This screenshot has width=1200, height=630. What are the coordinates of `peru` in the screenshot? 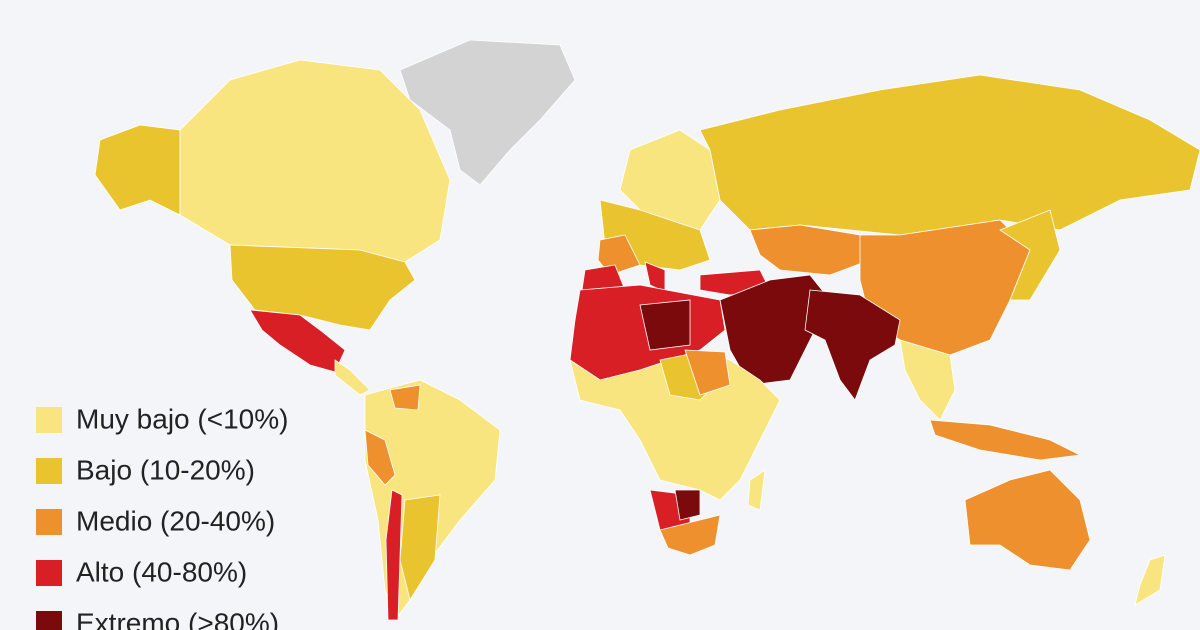 It's located at (380, 457).